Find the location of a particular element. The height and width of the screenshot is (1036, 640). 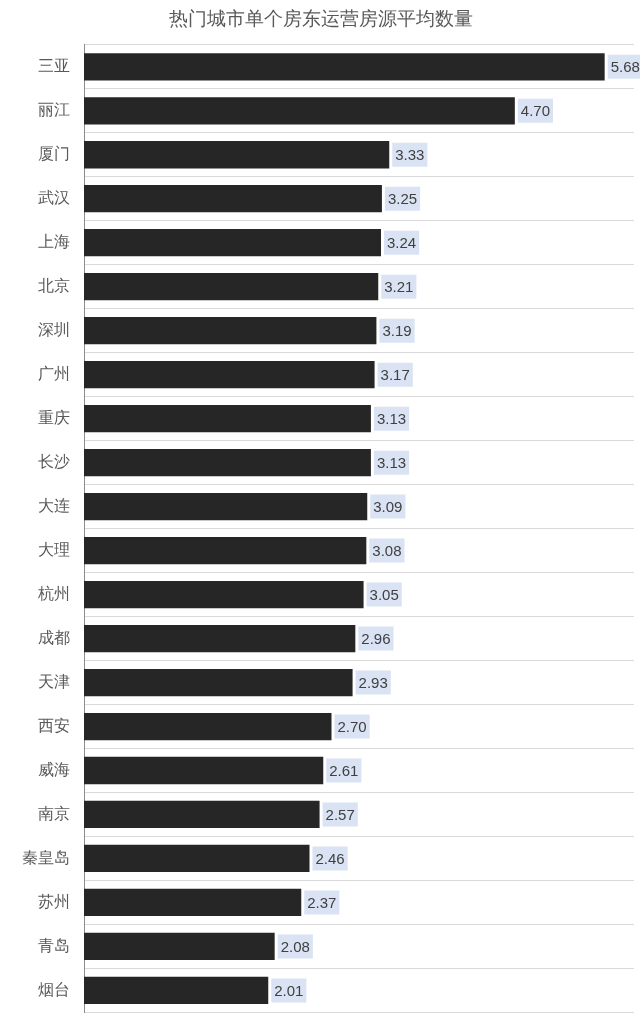

data-label: 2.61 is located at coordinates (344, 770).